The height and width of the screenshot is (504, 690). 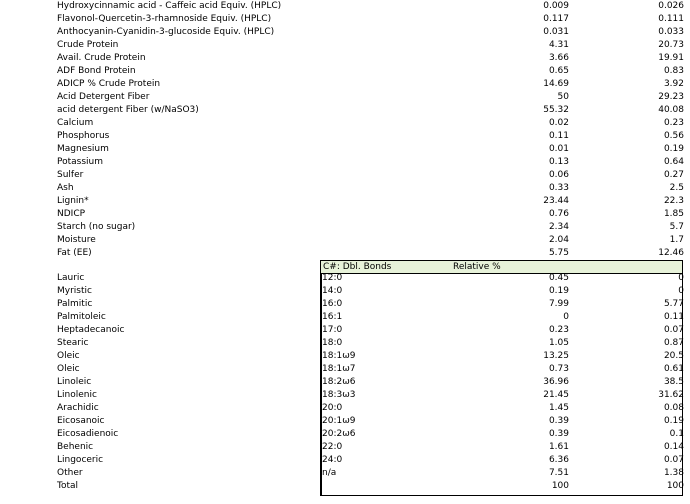 What do you see at coordinates (558, 473) in the screenshot?
I see `relative-percent-cell-1: 7.51` at bounding box center [558, 473].